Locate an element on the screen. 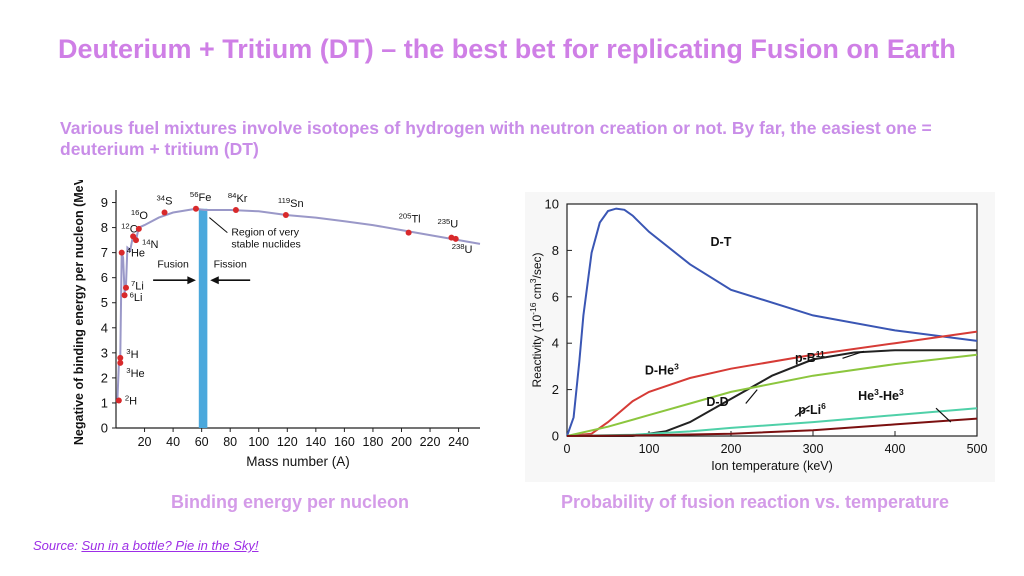 This screenshot has height=576, width=1024. x-axis-label: Ion temperature (keV) is located at coordinates (772, 466).